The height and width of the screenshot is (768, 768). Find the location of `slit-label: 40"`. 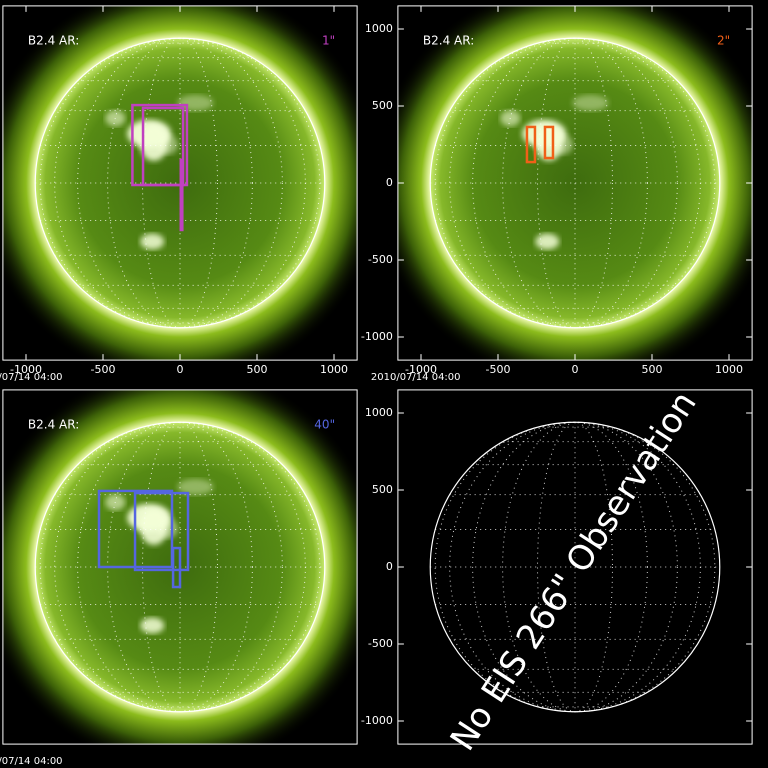

slit-label: 40" is located at coordinates (324, 424).